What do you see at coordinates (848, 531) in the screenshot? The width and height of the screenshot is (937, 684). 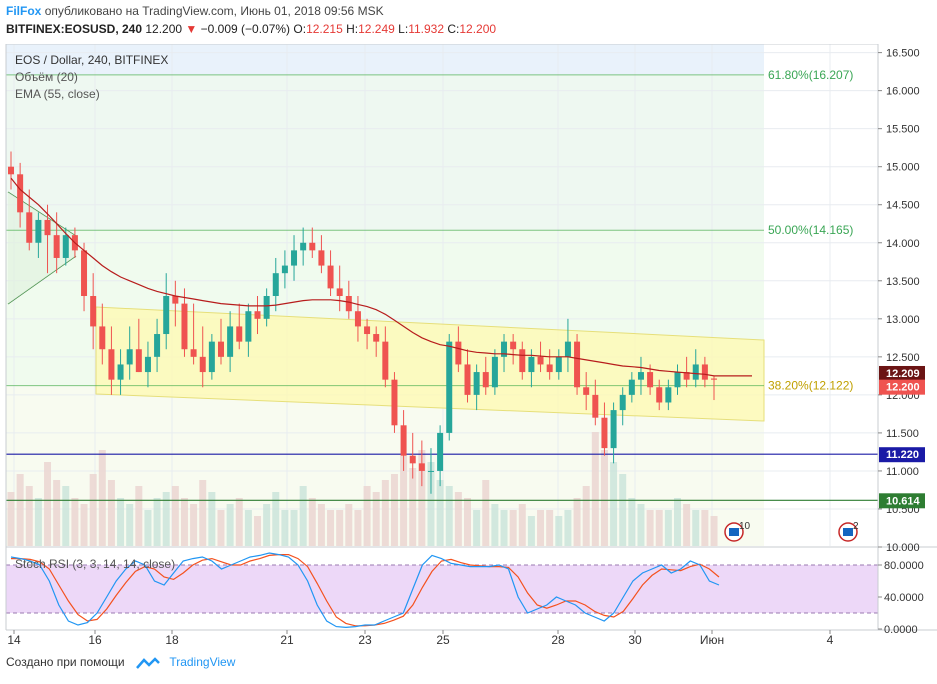 I see `event-flag-icon: 2` at bounding box center [848, 531].